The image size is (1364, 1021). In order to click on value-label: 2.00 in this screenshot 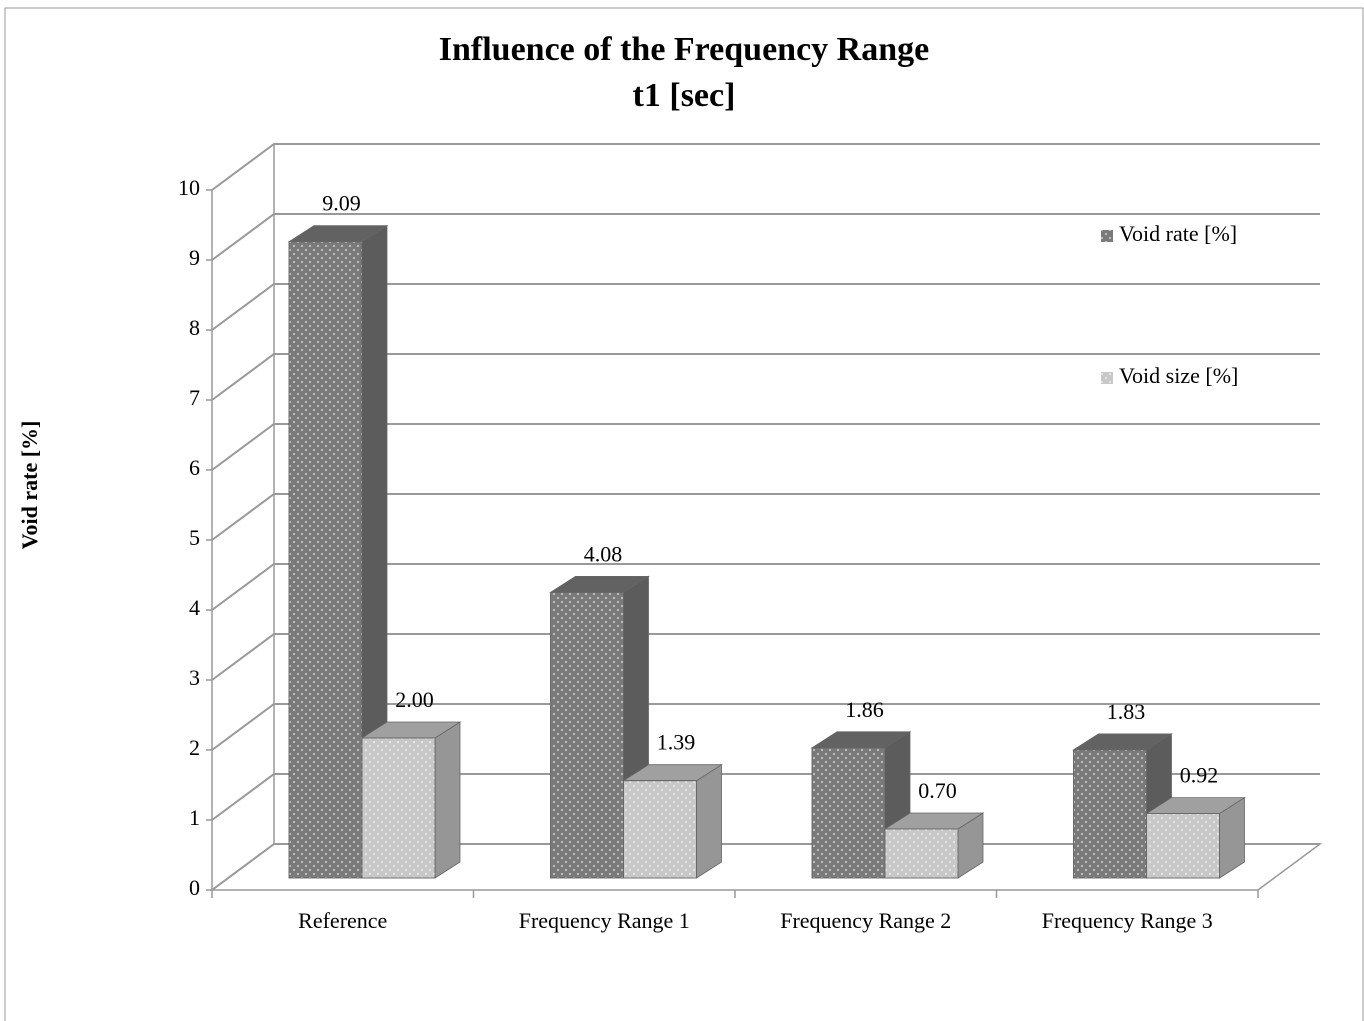, I will do `click(414, 699)`.